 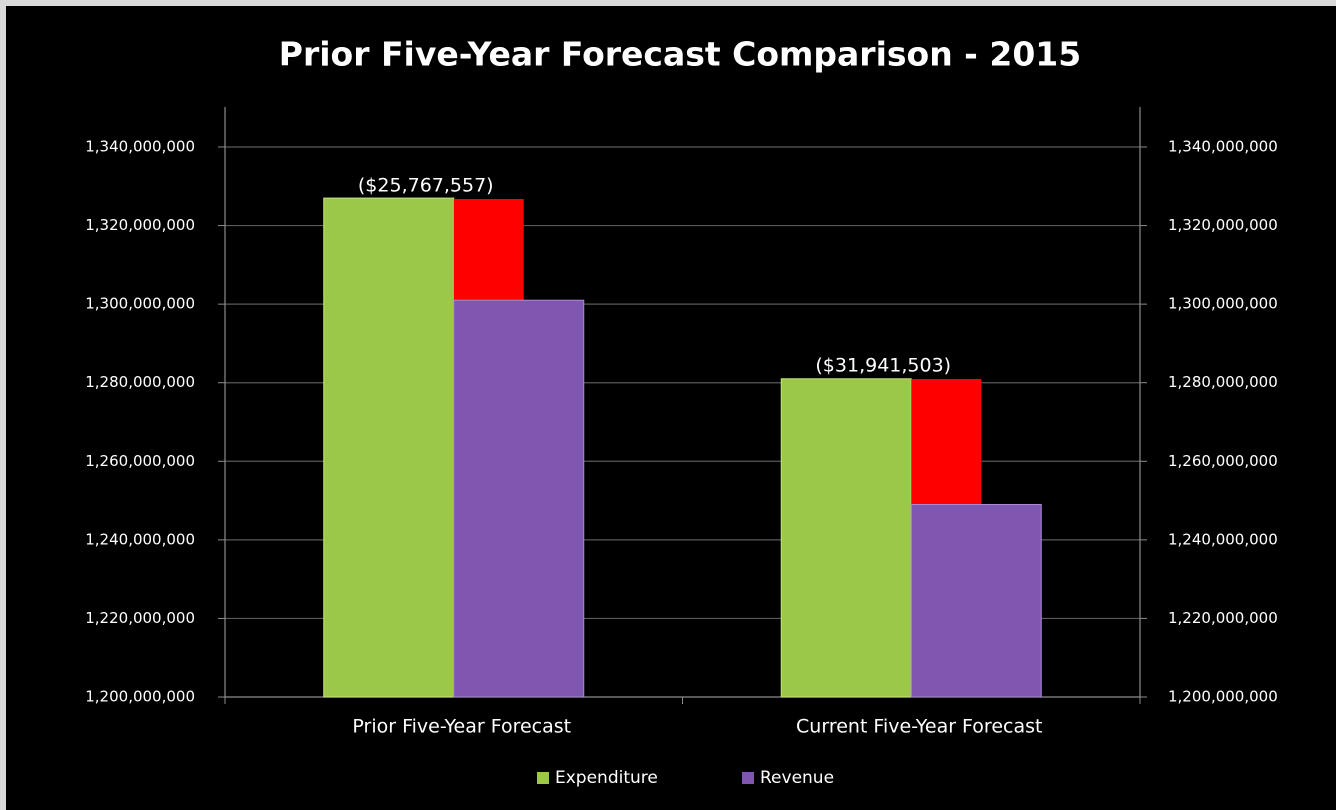 I want to click on x-tick-label: Current Five-Year Forecast, so click(x=919, y=727).